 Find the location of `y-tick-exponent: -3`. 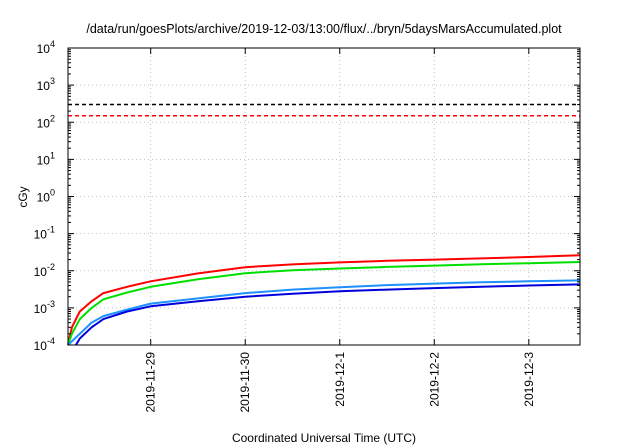

y-tick-exponent: -3 is located at coordinates (51, 304).